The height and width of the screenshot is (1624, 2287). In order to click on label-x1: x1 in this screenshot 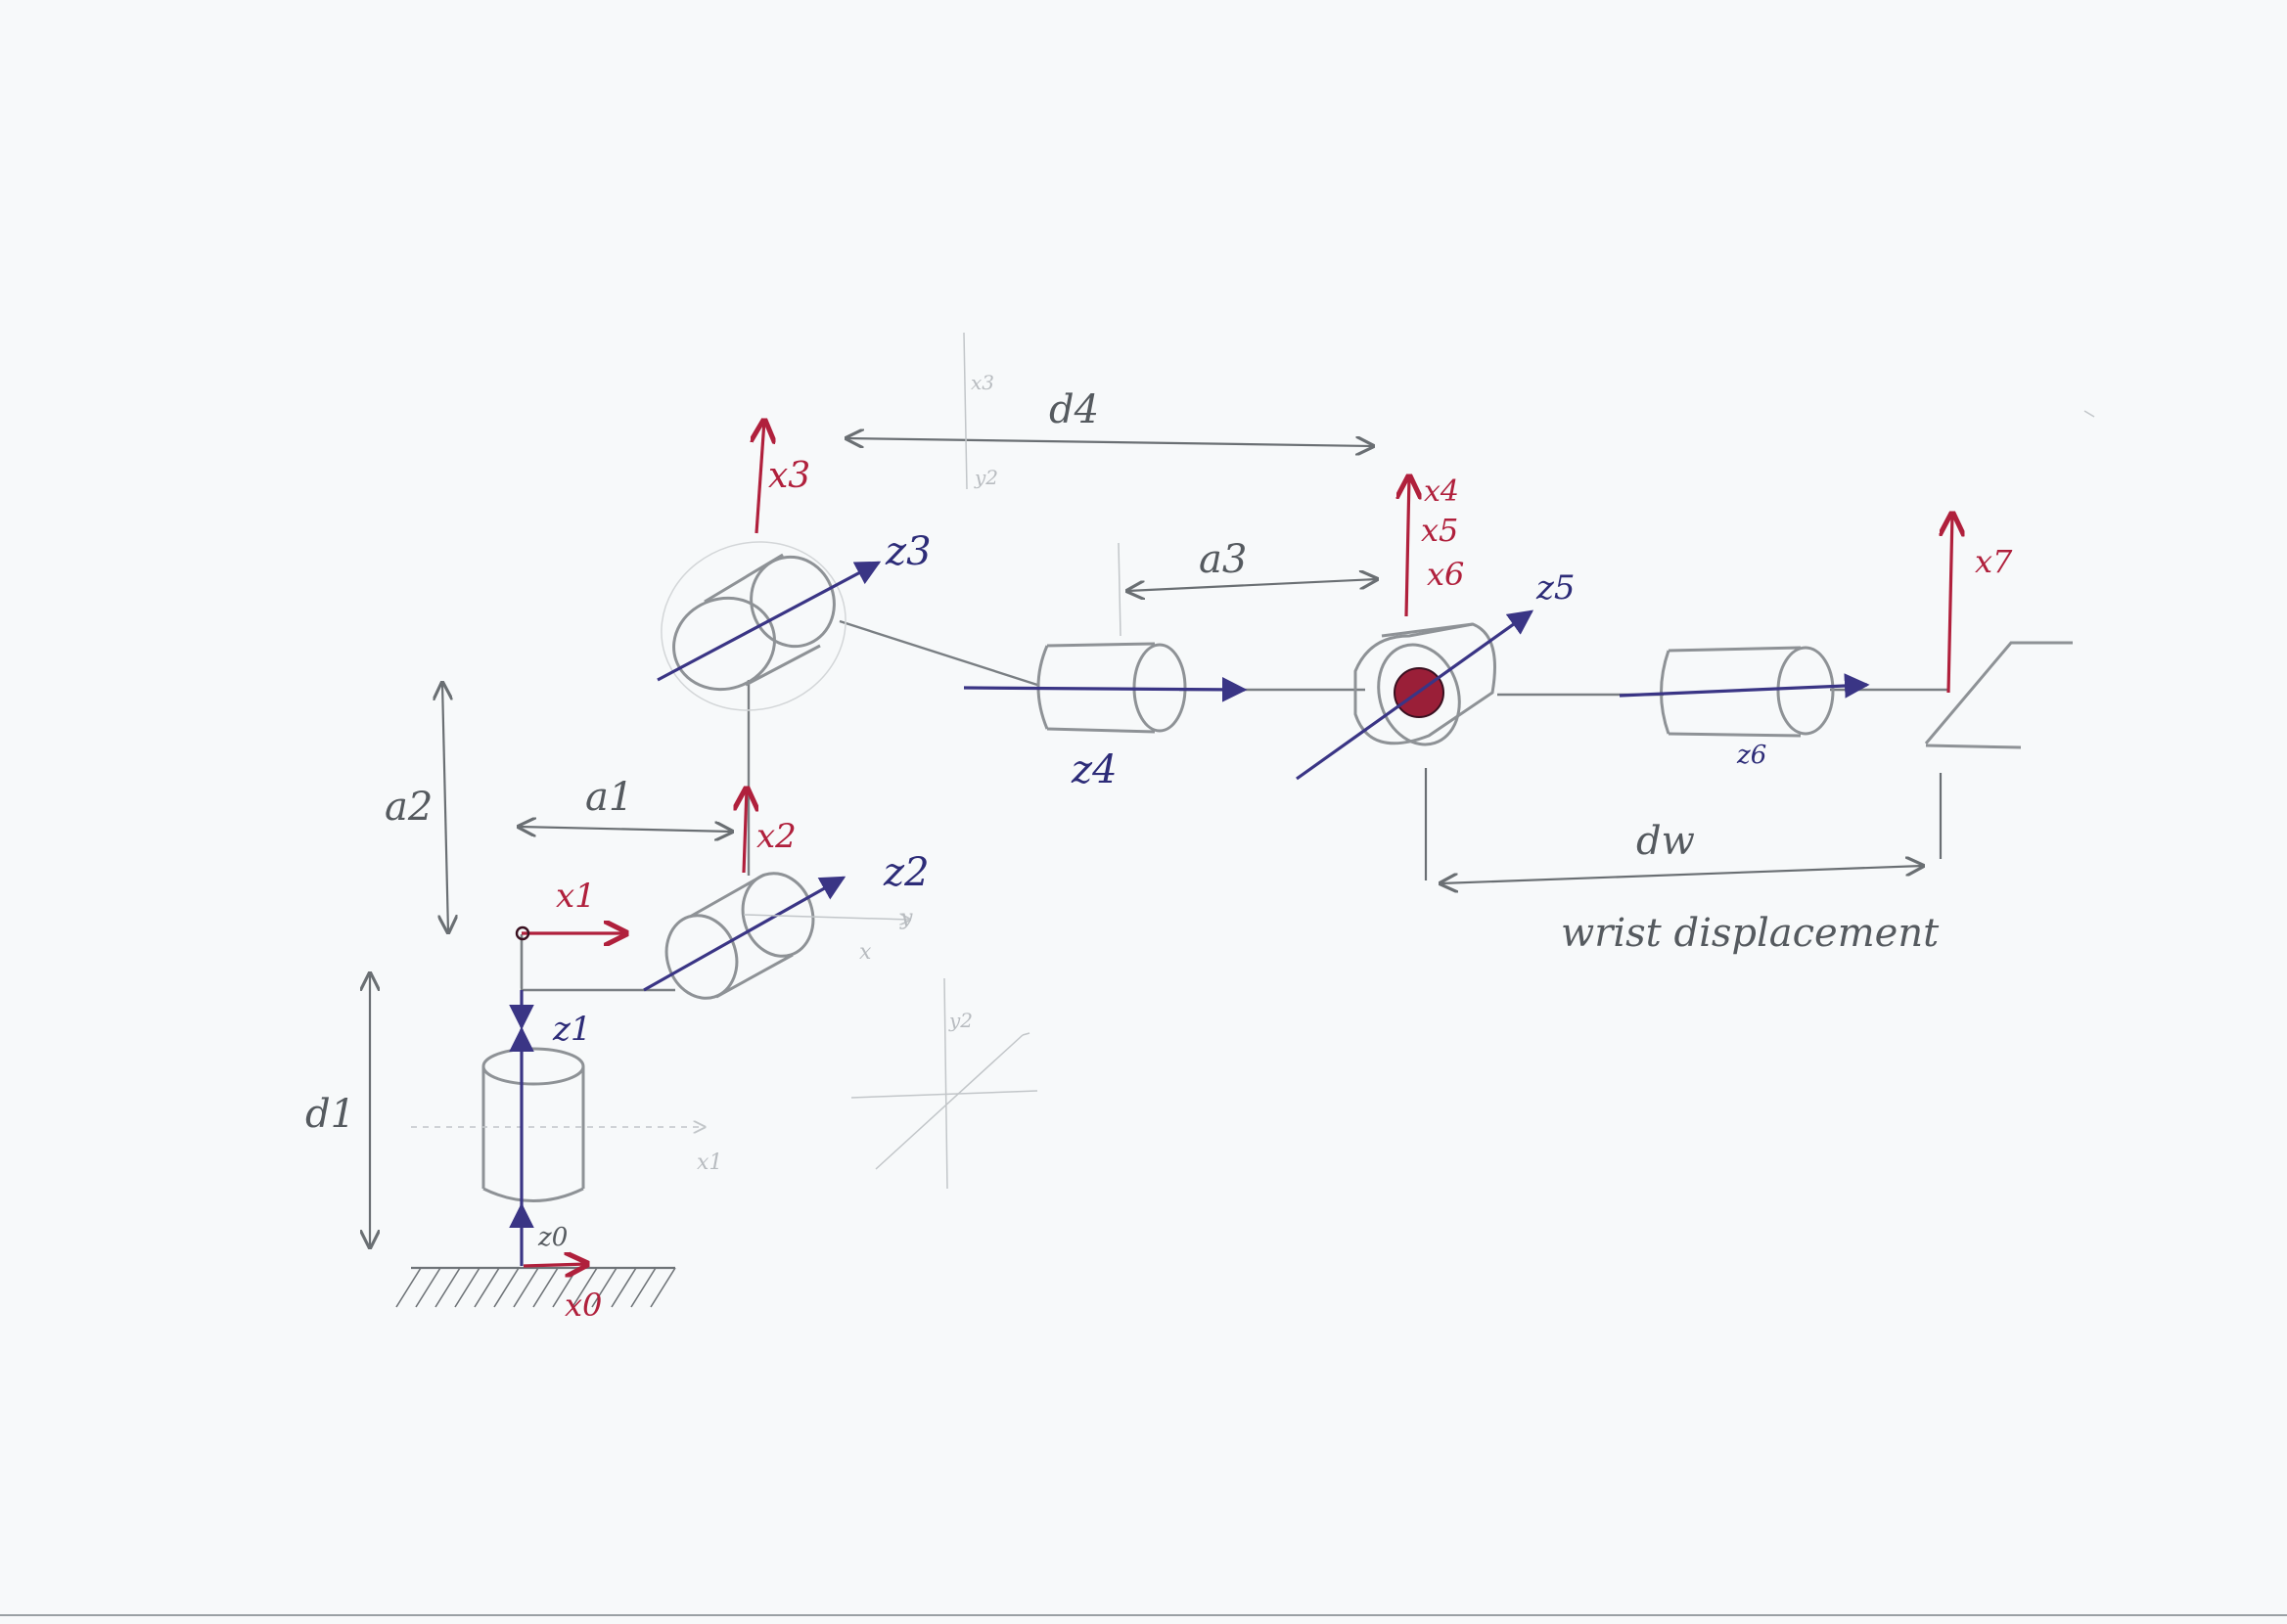, I will do `click(576, 896)`.